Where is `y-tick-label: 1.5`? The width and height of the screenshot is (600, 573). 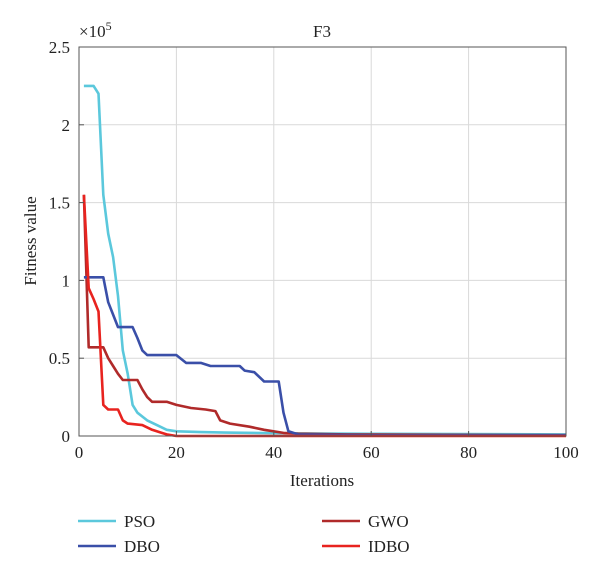 y-tick-label: 1.5 is located at coordinates (59, 203).